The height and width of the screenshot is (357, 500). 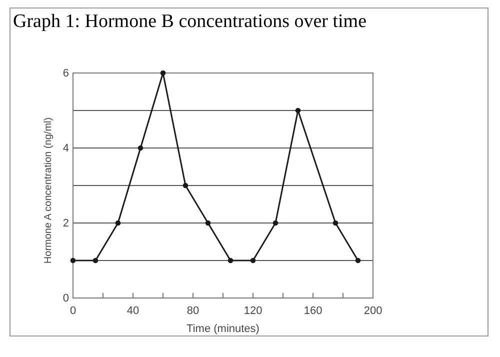 I want to click on x-tick-label: 80, so click(x=193, y=310).